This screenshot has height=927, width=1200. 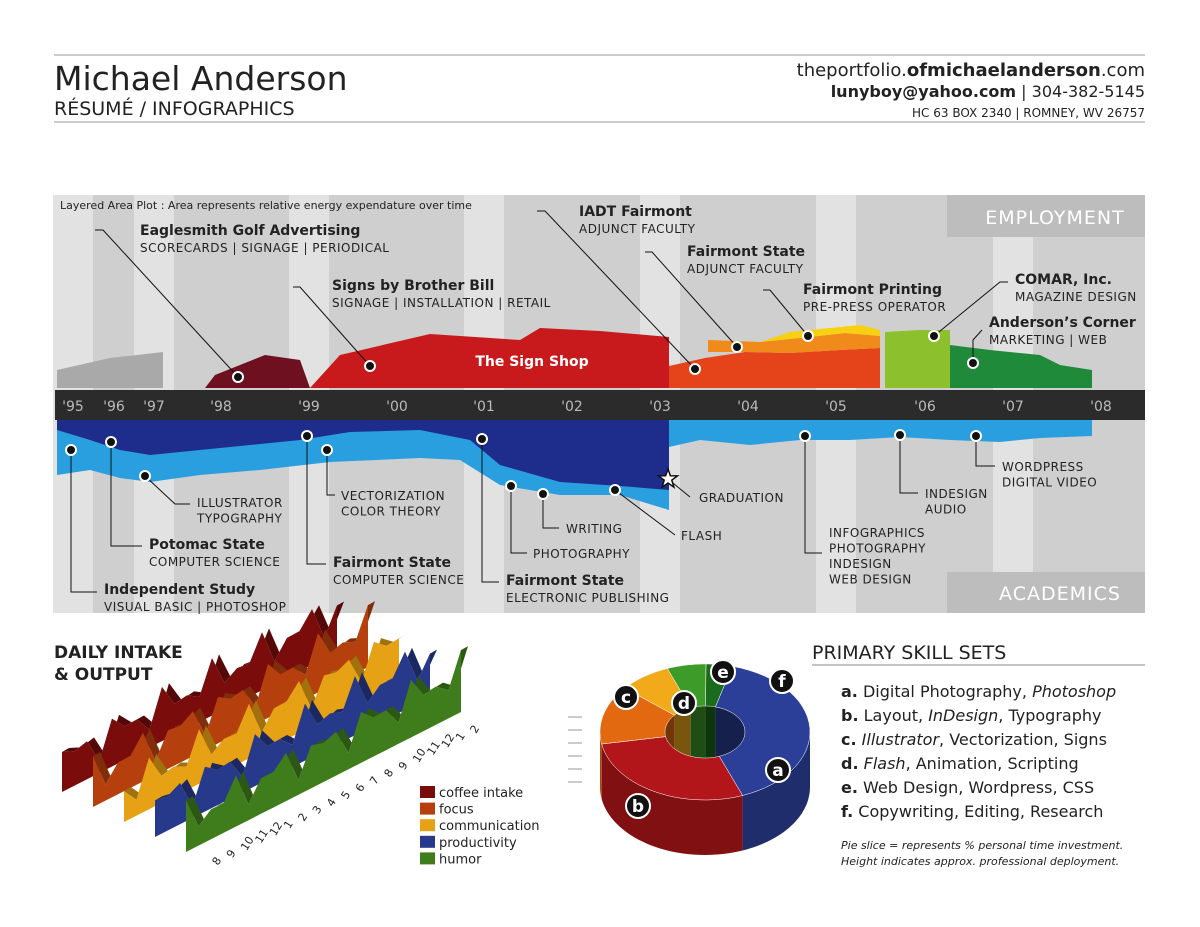 I want to click on school-detail: COMPUTER SCIENCE, so click(x=214, y=562).